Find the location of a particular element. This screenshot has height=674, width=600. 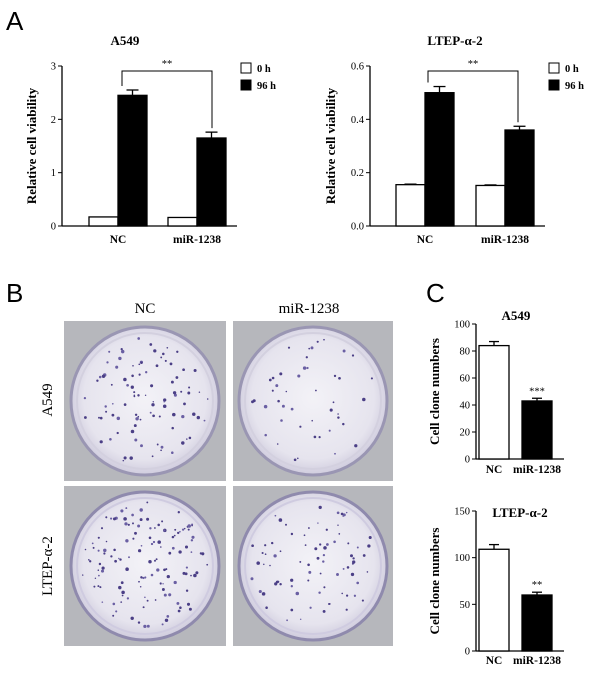

y-tick-label: 2 is located at coordinates (53, 120).